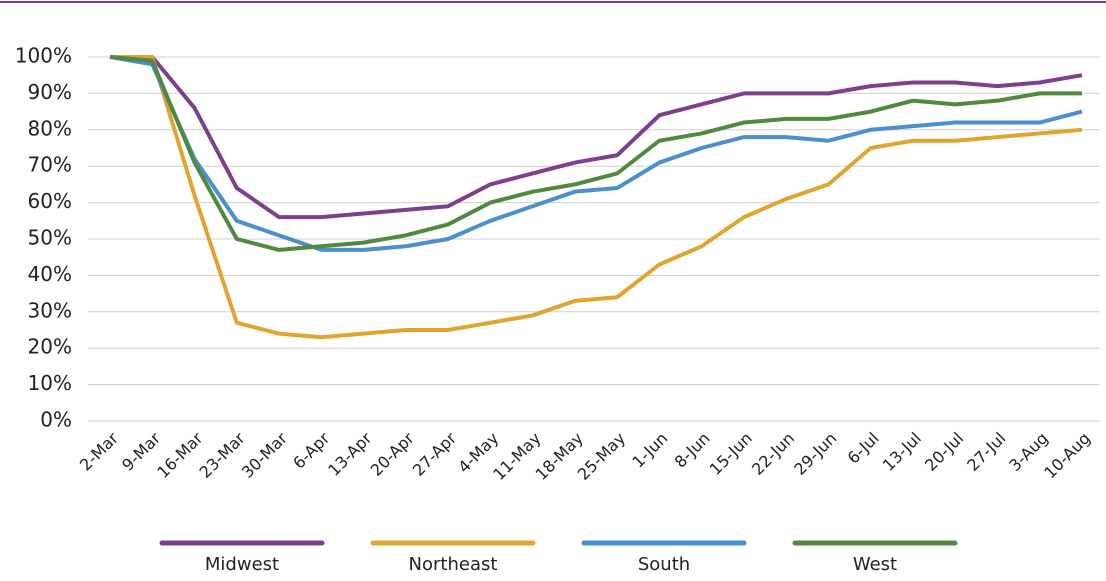 This screenshot has width=1106, height=581. What do you see at coordinates (50, 383) in the screenshot?
I see `y-tick-label: 10%` at bounding box center [50, 383].